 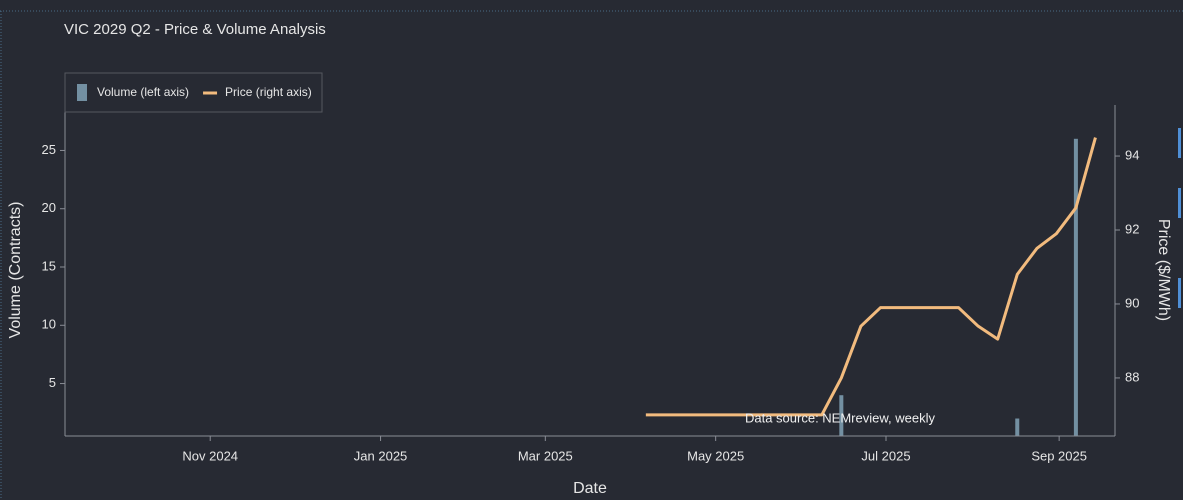 What do you see at coordinates (885, 455) in the screenshot?
I see `x-tick-label: Jul 2025` at bounding box center [885, 455].